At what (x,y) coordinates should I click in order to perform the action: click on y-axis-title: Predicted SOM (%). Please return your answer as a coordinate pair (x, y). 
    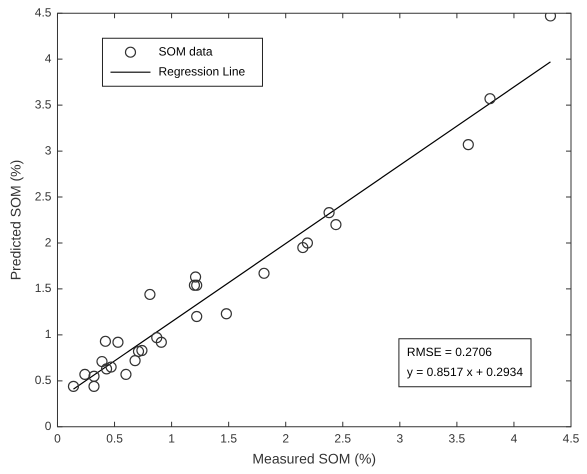
    Looking at the image, I should click on (15, 220).